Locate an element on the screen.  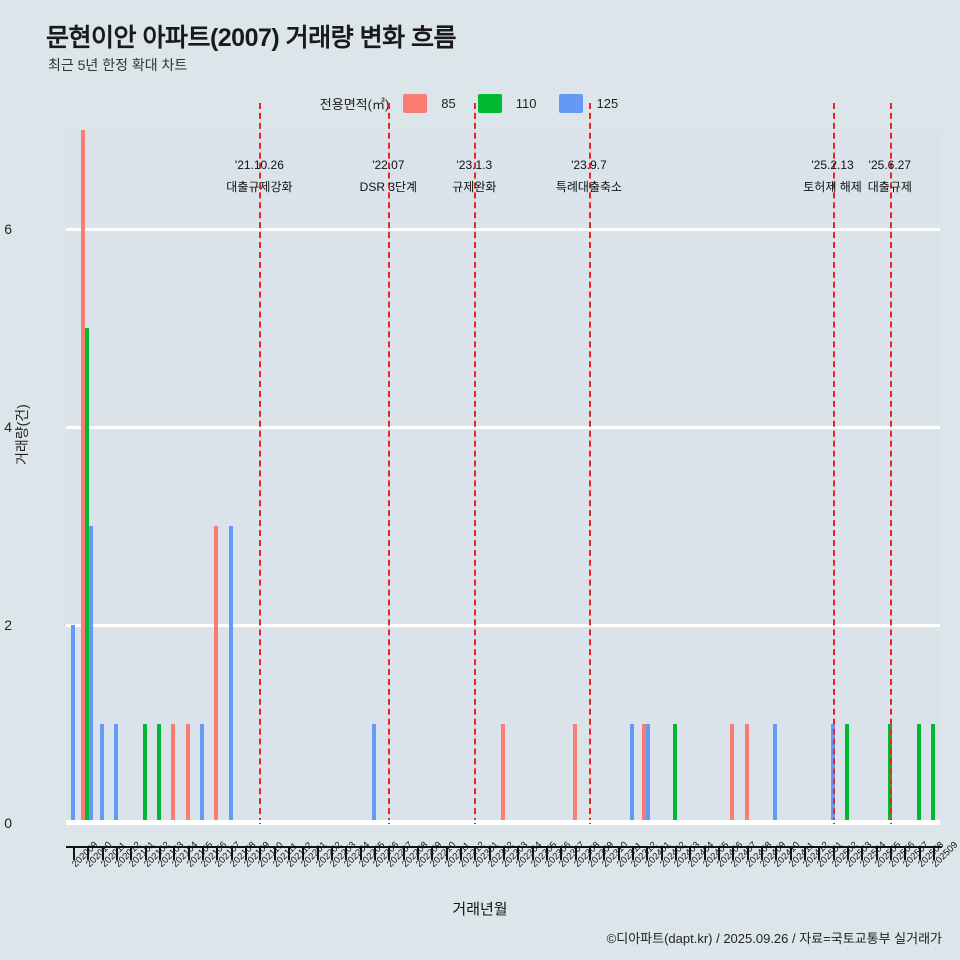
y-tick-label: 6 is located at coordinates (8, 229).